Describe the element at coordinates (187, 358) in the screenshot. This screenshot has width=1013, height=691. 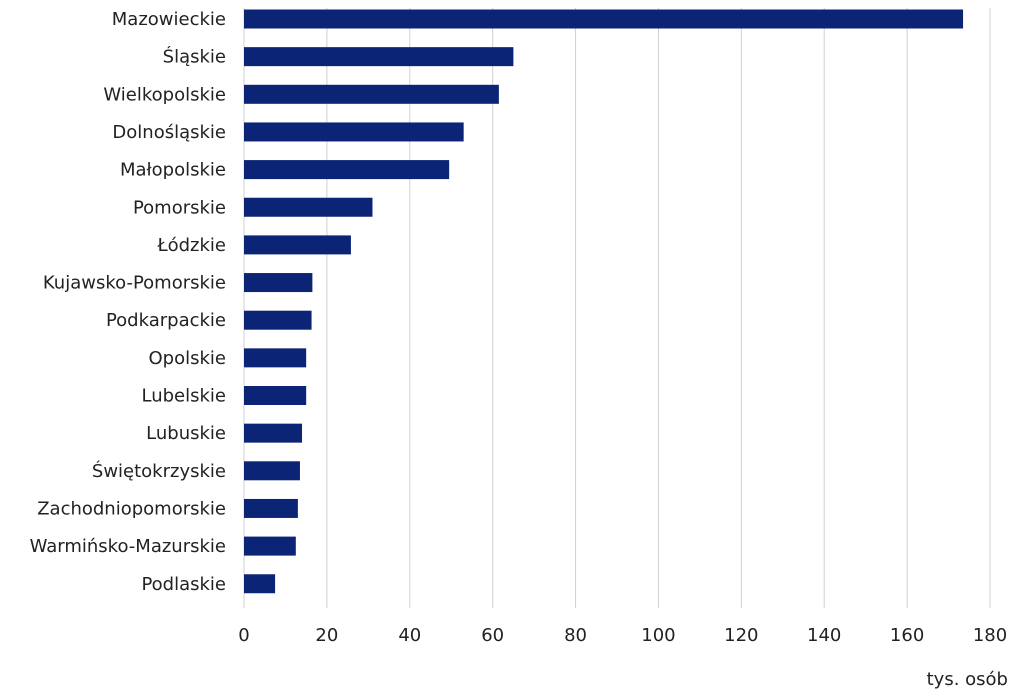
I see `category-label: Opolskie` at that location.